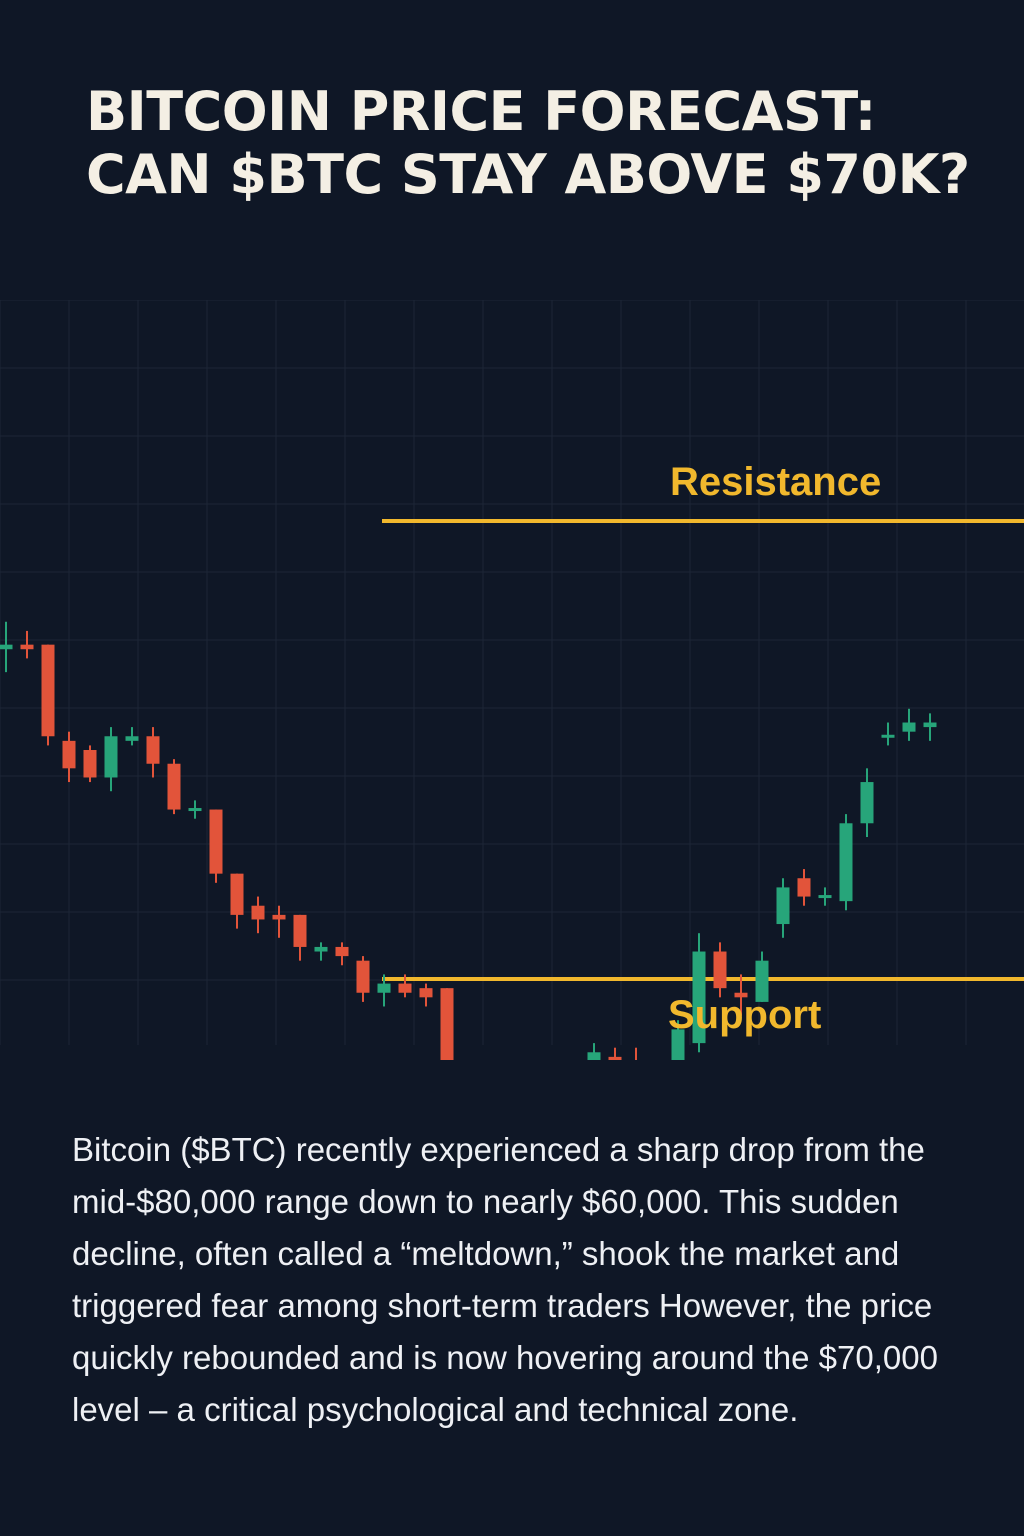 This screenshot has width=1024, height=1536. I want to click on resistance-label: Resistance, so click(776, 482).